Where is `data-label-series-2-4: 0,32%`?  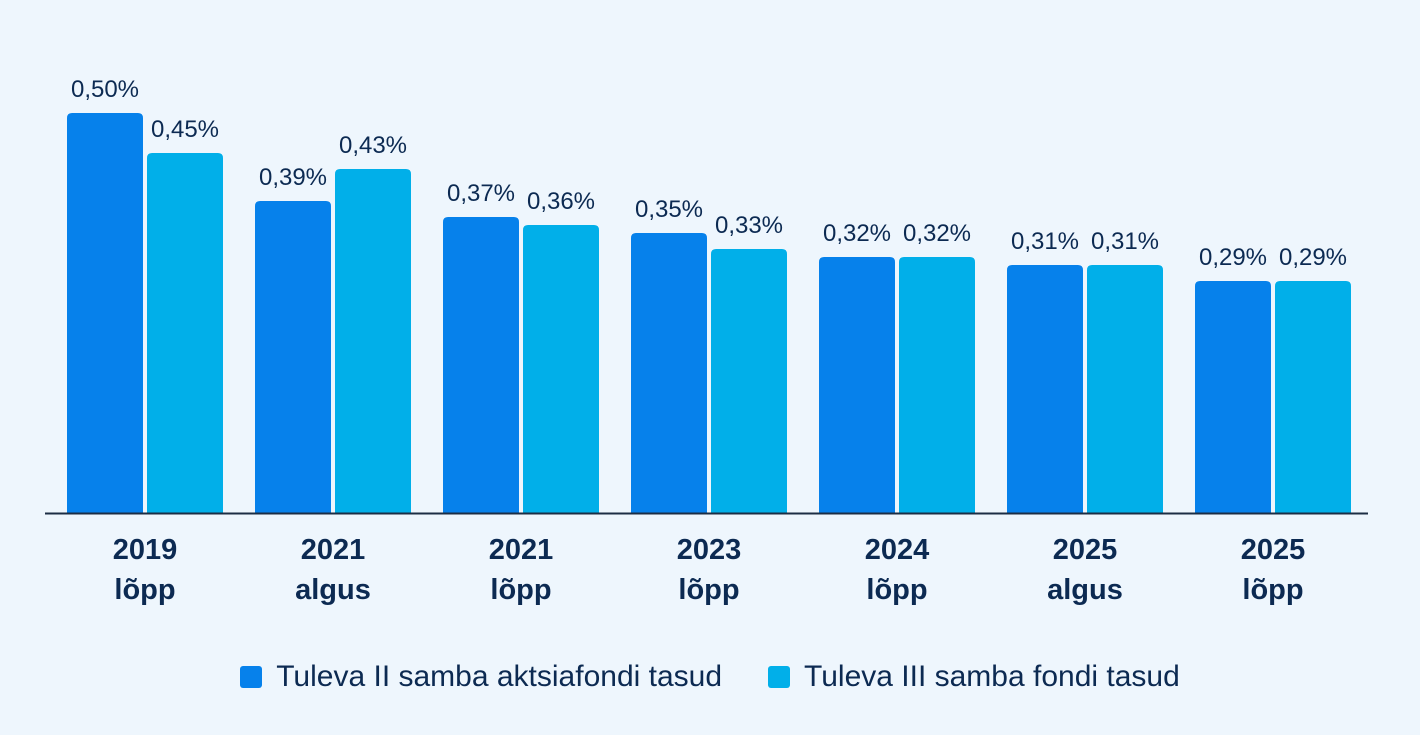
data-label-series-2-4: 0,32% is located at coordinates (937, 233).